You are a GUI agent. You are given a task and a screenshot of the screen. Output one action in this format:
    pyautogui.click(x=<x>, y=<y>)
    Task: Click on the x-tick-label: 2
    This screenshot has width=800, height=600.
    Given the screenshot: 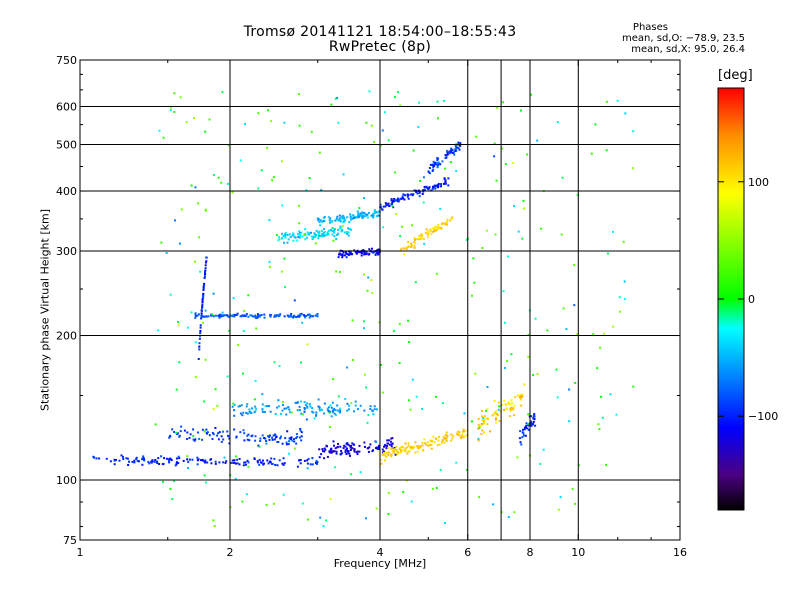 What is the action you would take?
    pyautogui.click(x=230, y=552)
    